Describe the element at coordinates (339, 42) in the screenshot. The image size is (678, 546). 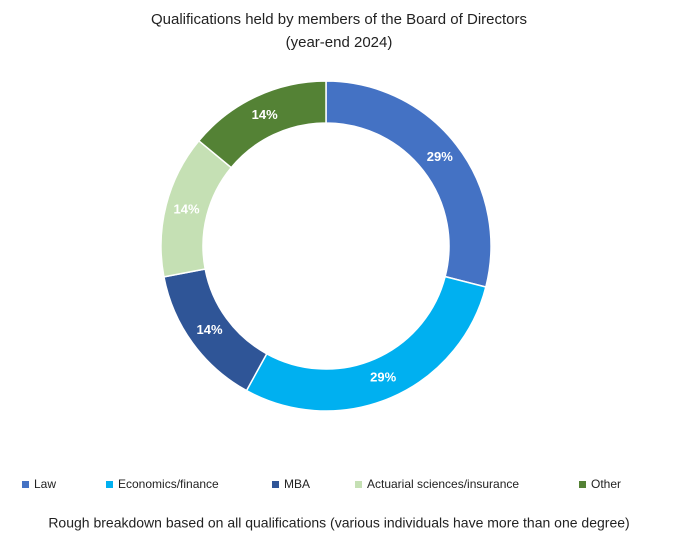
I see `chart-subtitle: (year-end 2024)` at that location.